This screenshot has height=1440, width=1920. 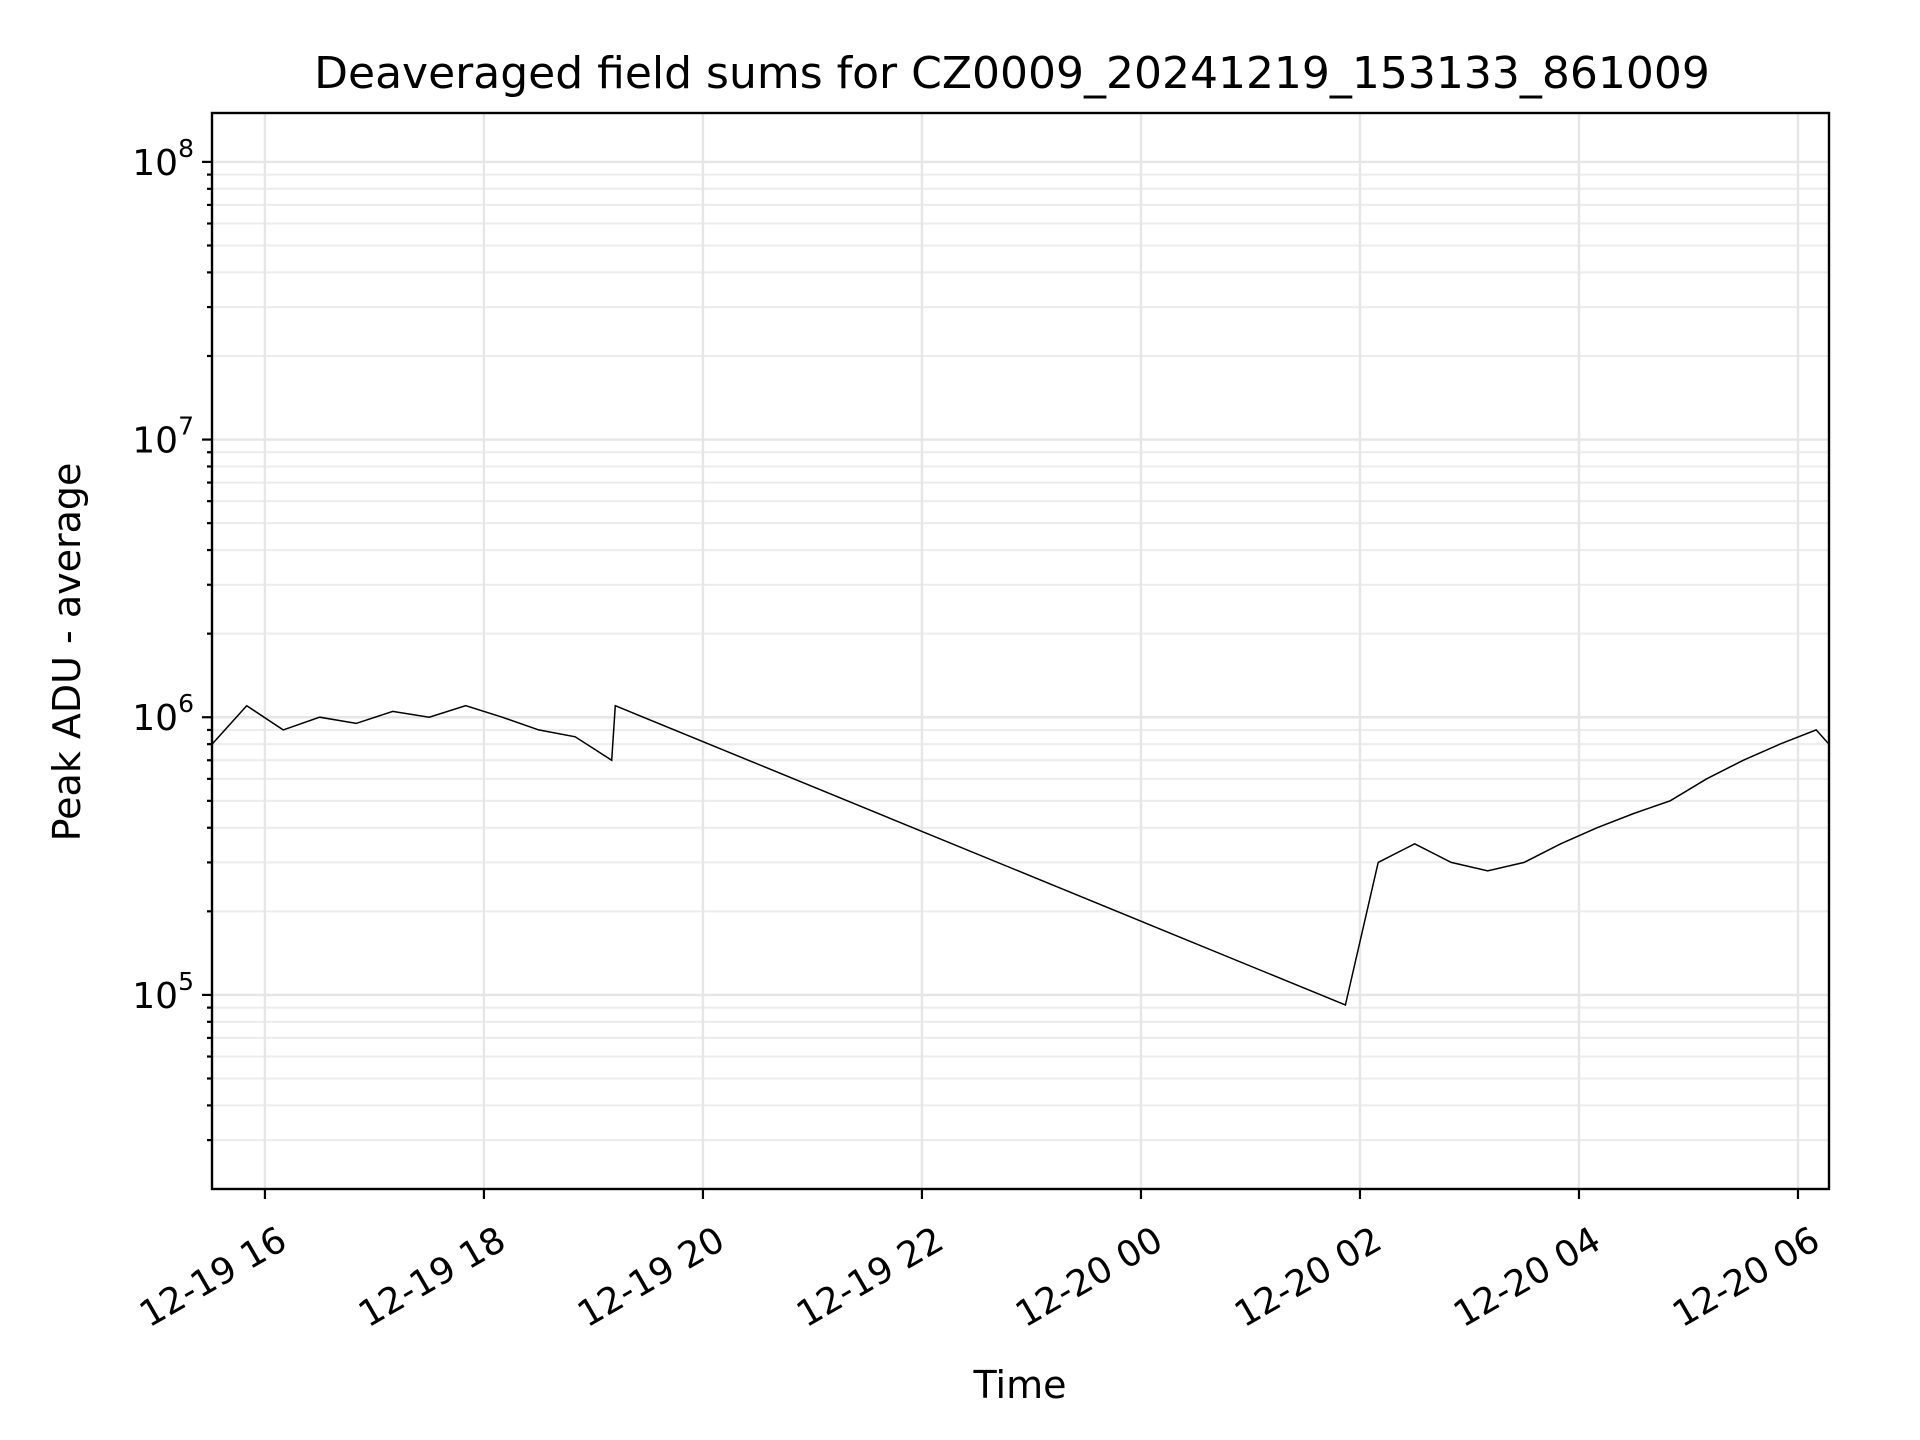 I want to click on x-tick-label: 12-20 02, so click(x=1308, y=1277).